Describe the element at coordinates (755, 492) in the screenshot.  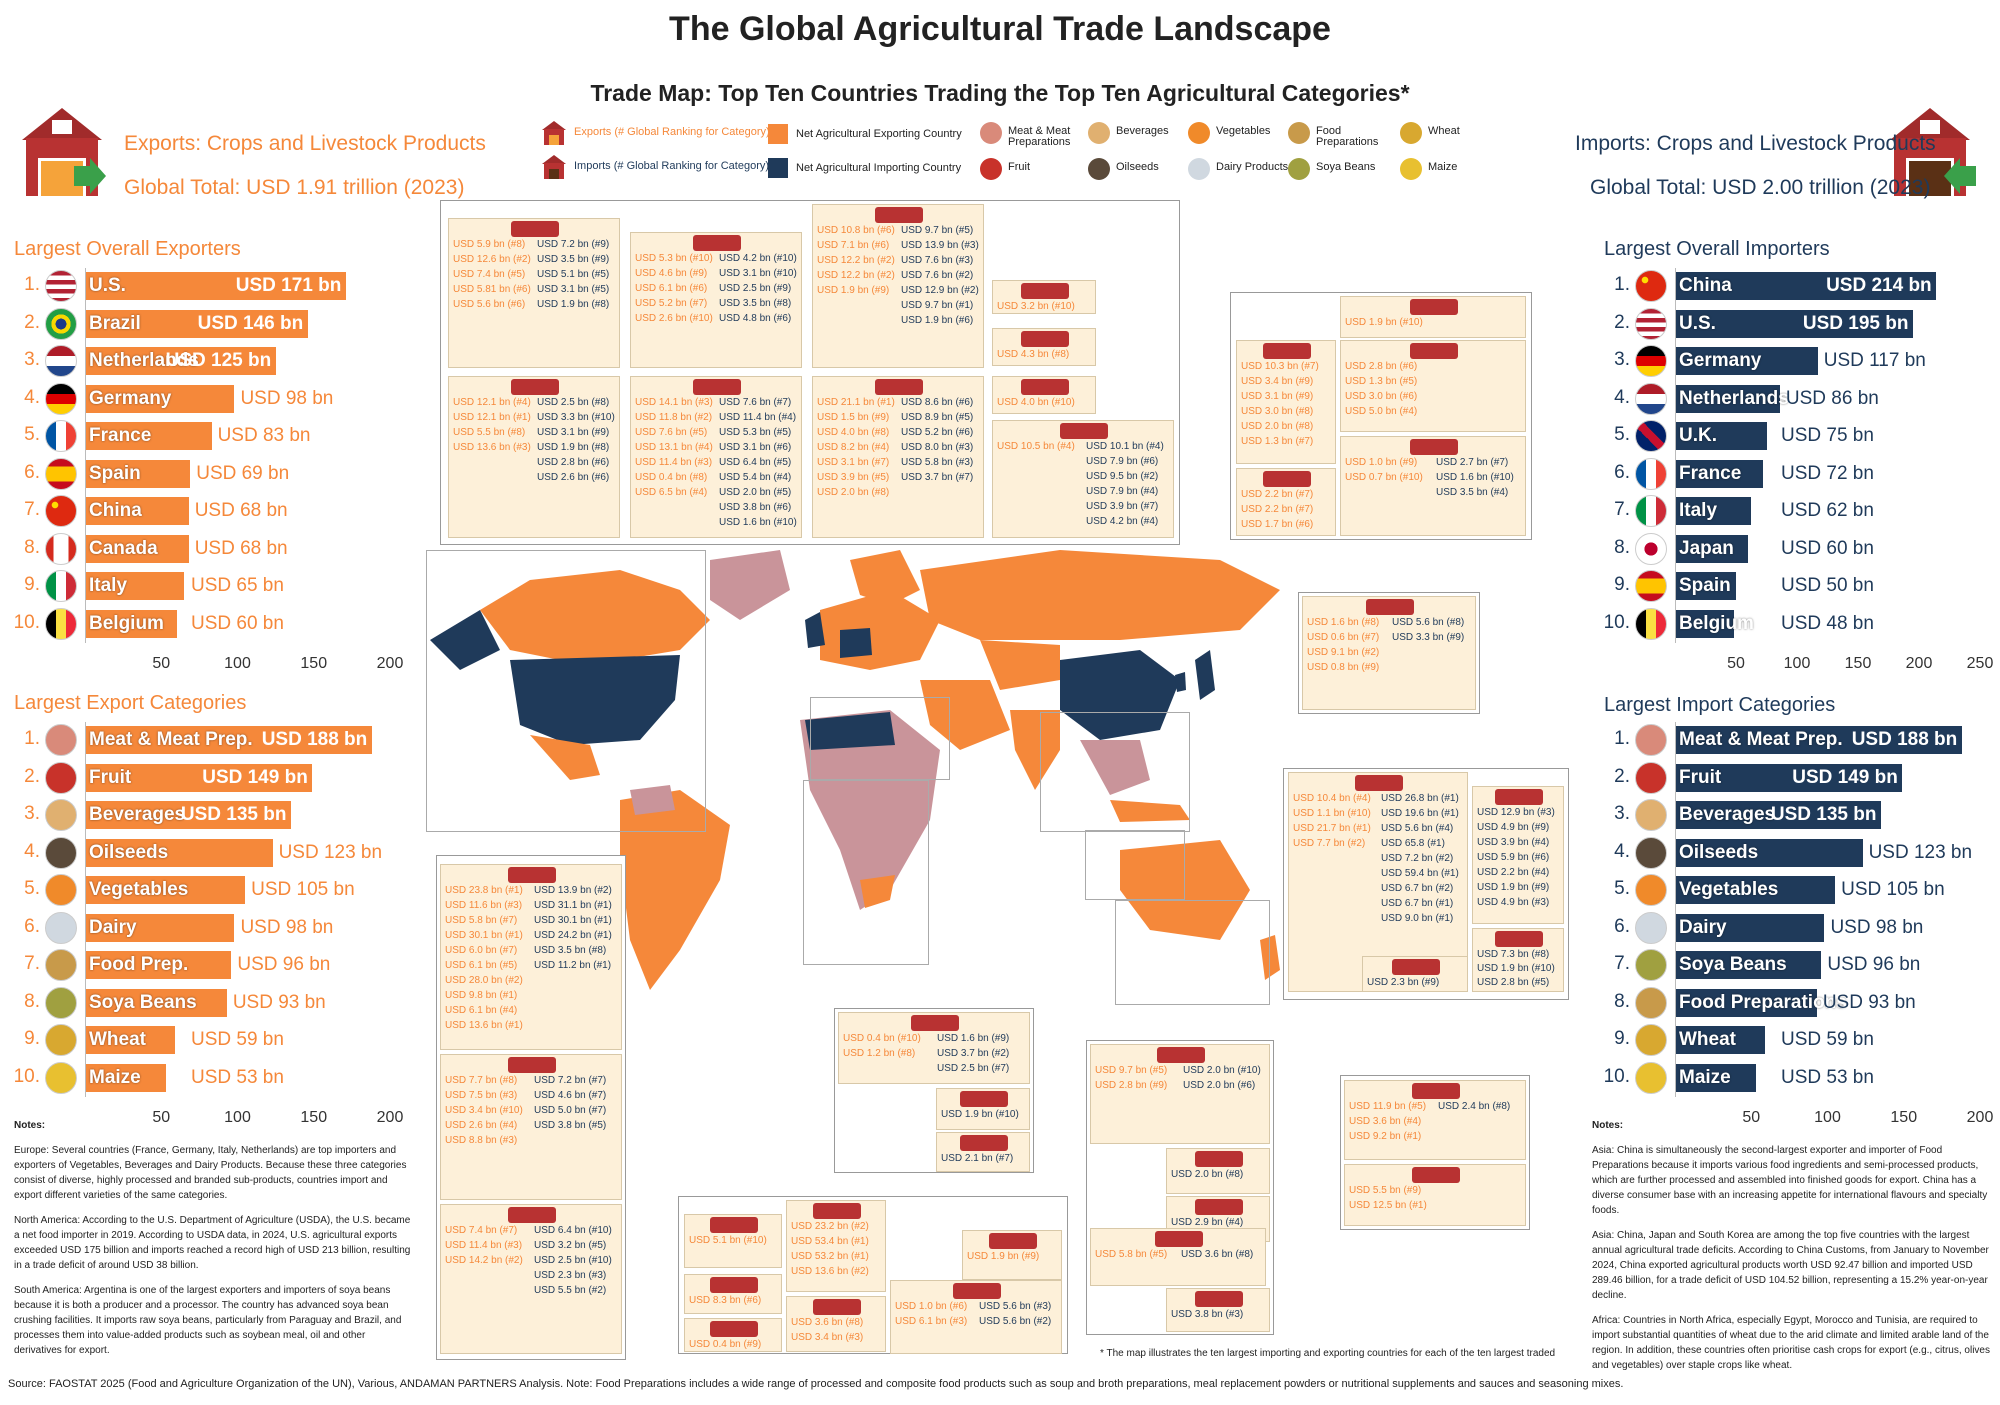
I see `inset-import-value: USD 2.0 bn (#5)` at that location.